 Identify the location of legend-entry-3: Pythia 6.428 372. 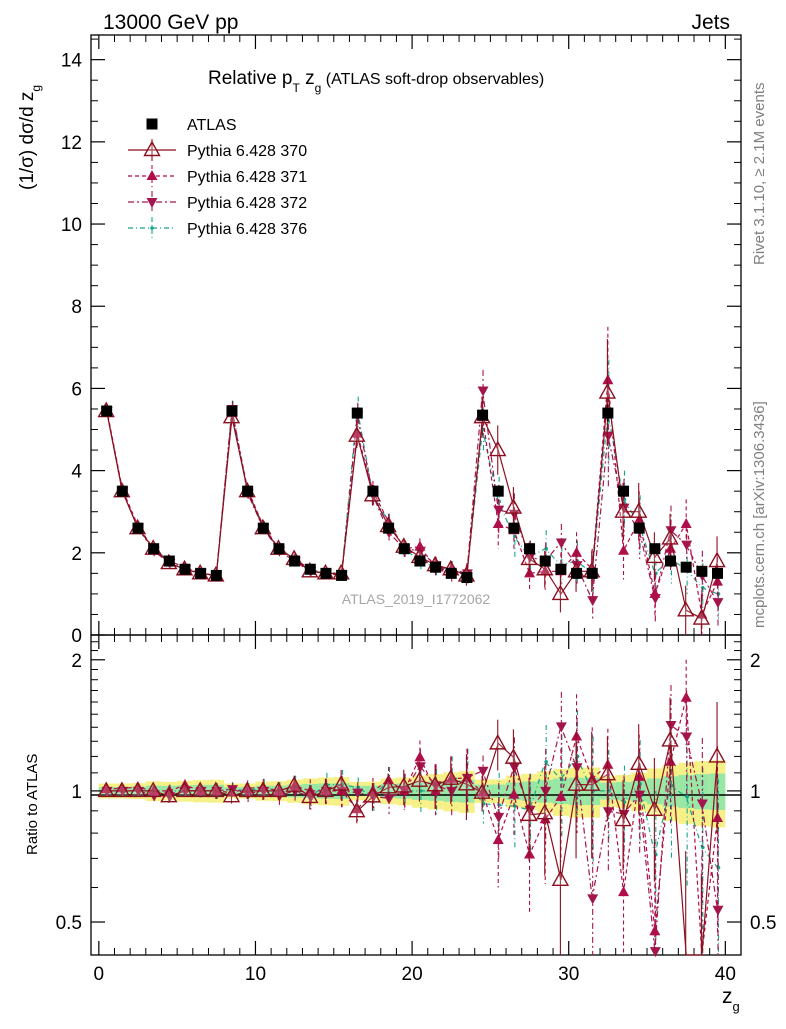
(217, 202).